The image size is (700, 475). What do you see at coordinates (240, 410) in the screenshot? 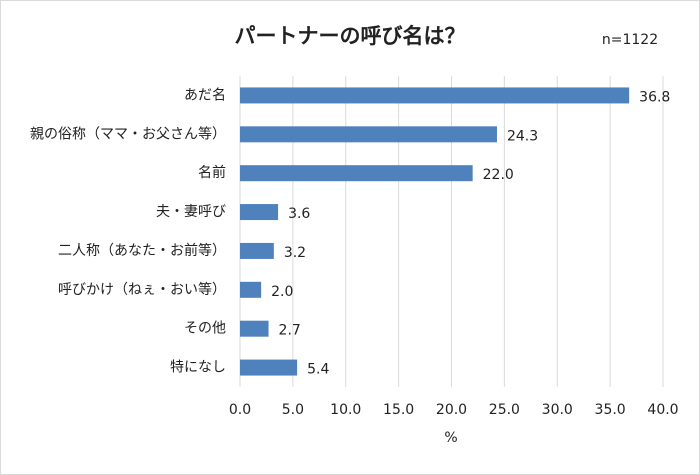
I see `x-tick-label: 0.0` at bounding box center [240, 410].